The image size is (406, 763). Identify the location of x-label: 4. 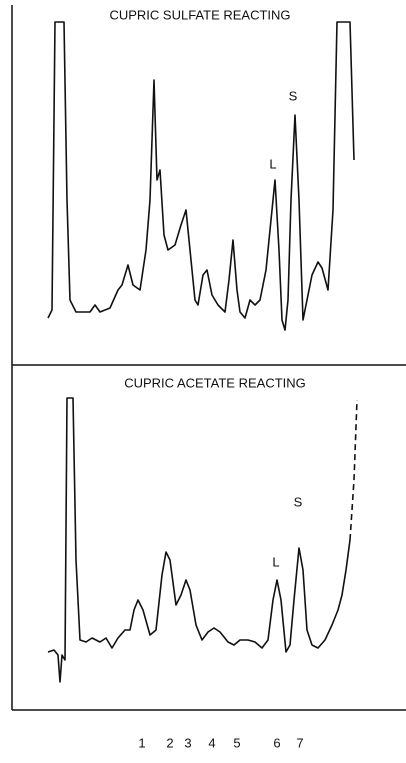
(211, 742).